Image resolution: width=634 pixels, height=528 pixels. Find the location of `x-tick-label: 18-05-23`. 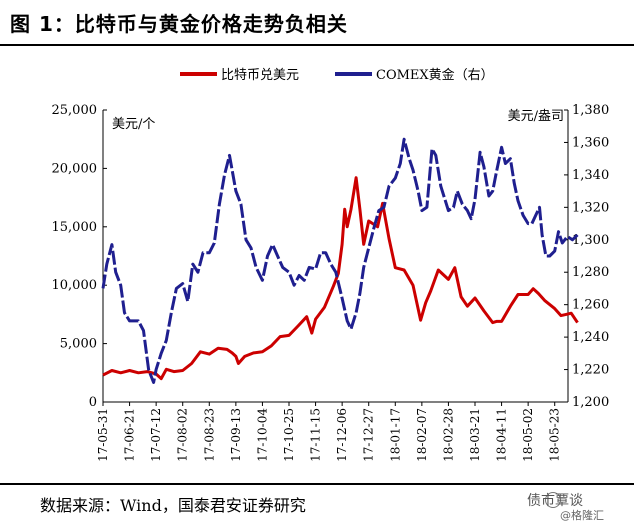

x-tick-label: 18-05-23 is located at coordinates (555, 435).